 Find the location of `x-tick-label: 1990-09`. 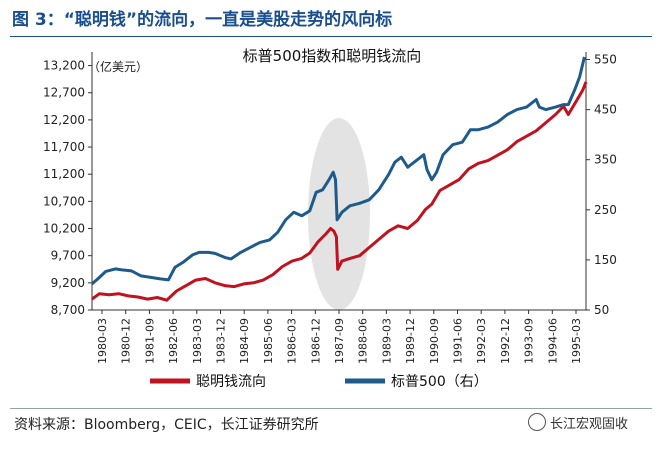

x-tick-label: 1990-09 is located at coordinates (434, 341).